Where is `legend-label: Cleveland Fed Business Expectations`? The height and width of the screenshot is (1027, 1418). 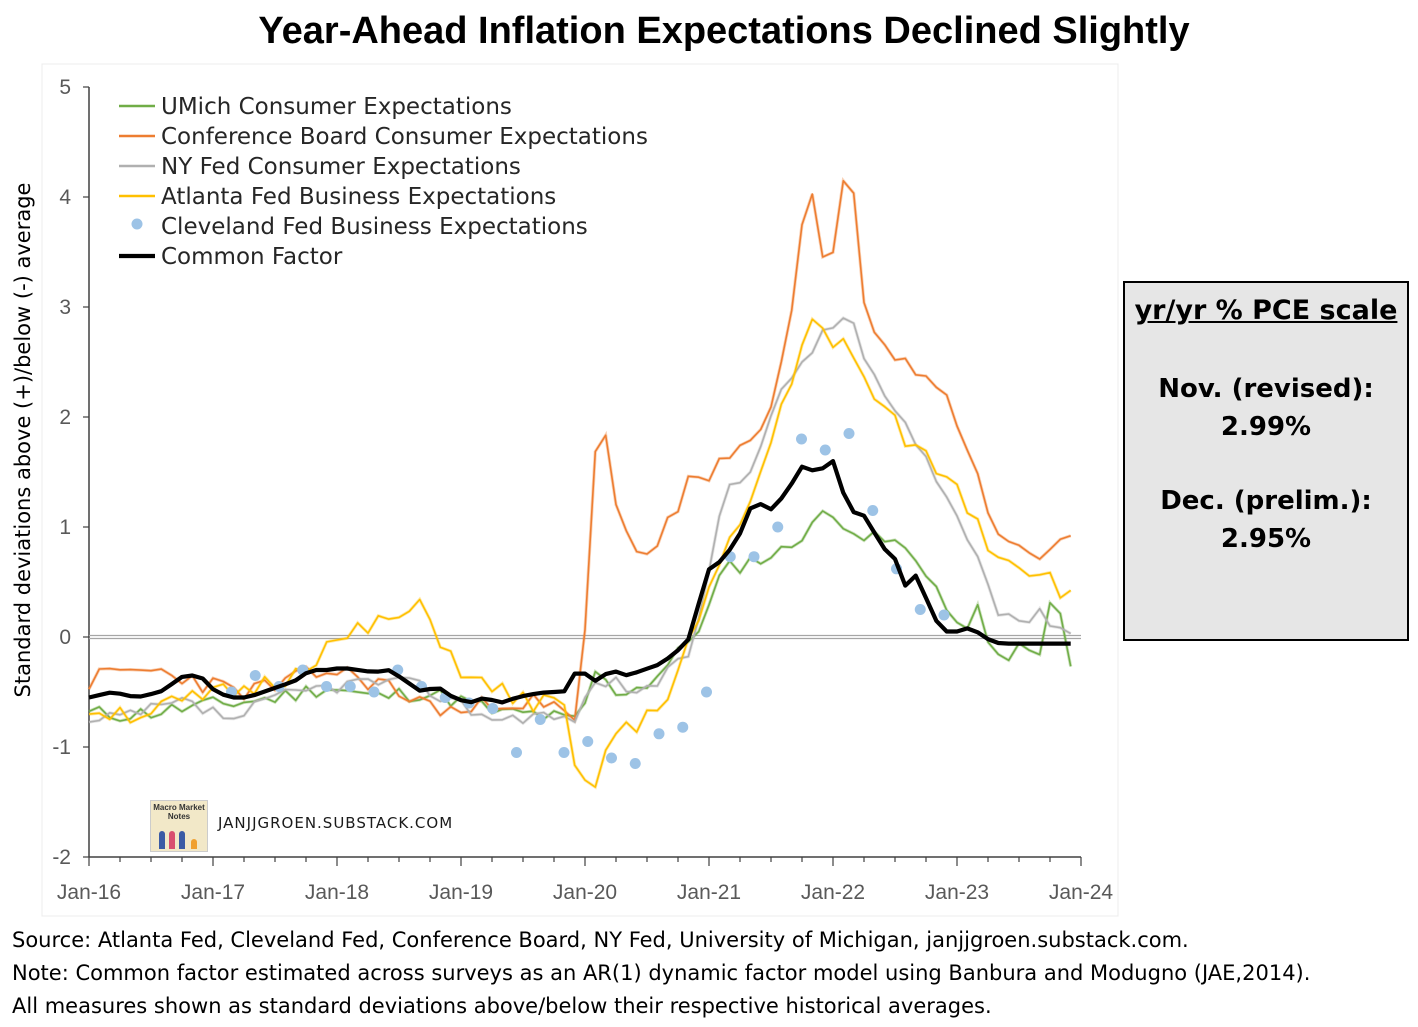
legend-label: Cleveland Fed Business Expectations is located at coordinates (374, 227).